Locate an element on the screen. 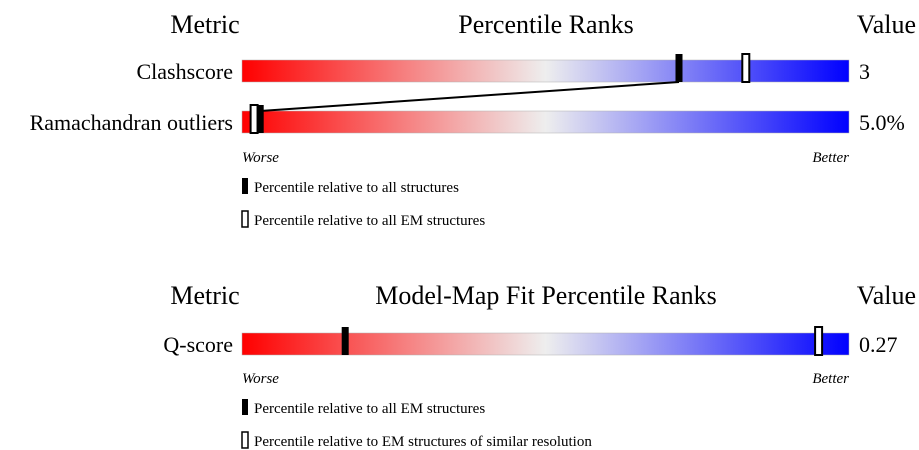 This screenshot has width=919, height=450. percentile-bar-ramachandran is located at coordinates (545, 122).